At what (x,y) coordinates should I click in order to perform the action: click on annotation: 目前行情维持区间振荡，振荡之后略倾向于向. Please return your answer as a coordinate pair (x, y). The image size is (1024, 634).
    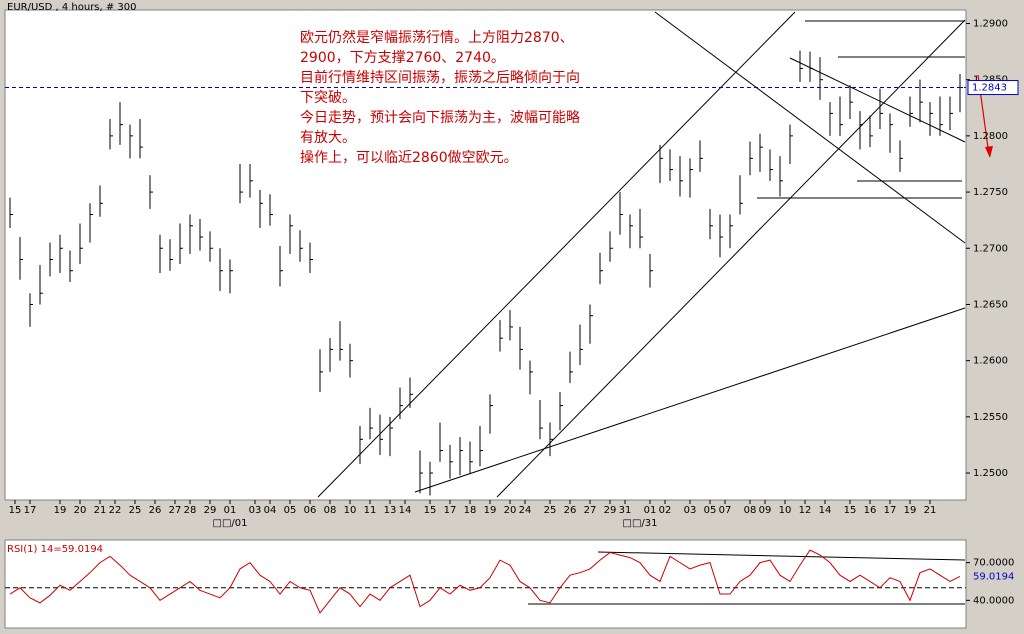
    Looking at the image, I should click on (440, 77).